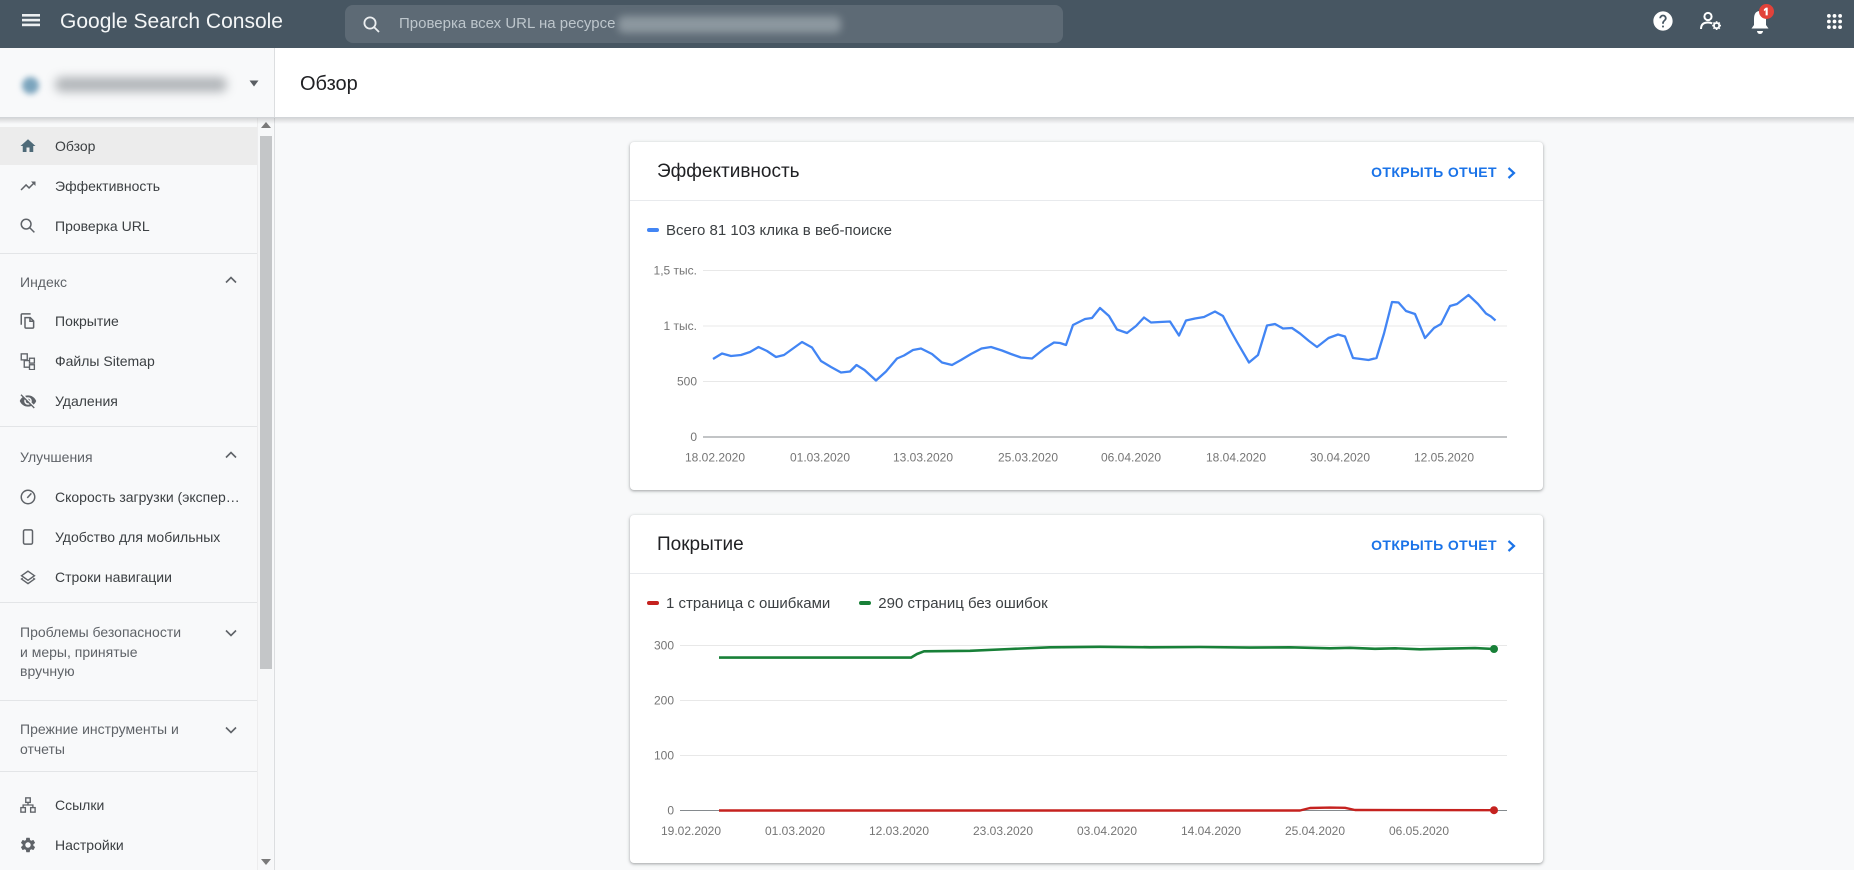  Describe the element at coordinates (899, 831) in the screenshot. I see `svg-text: 12.03.2020` at that location.